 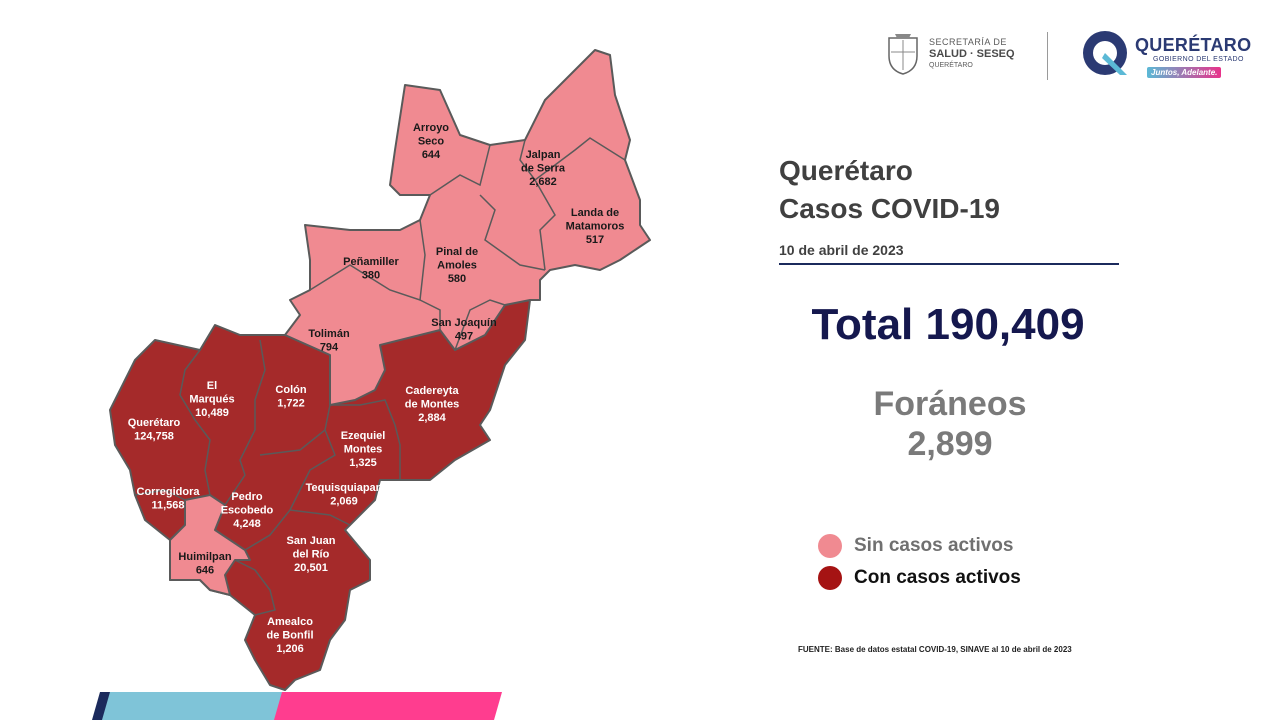 What do you see at coordinates (846, 170) in the screenshot?
I see `title-line1: Querétaro` at bounding box center [846, 170].